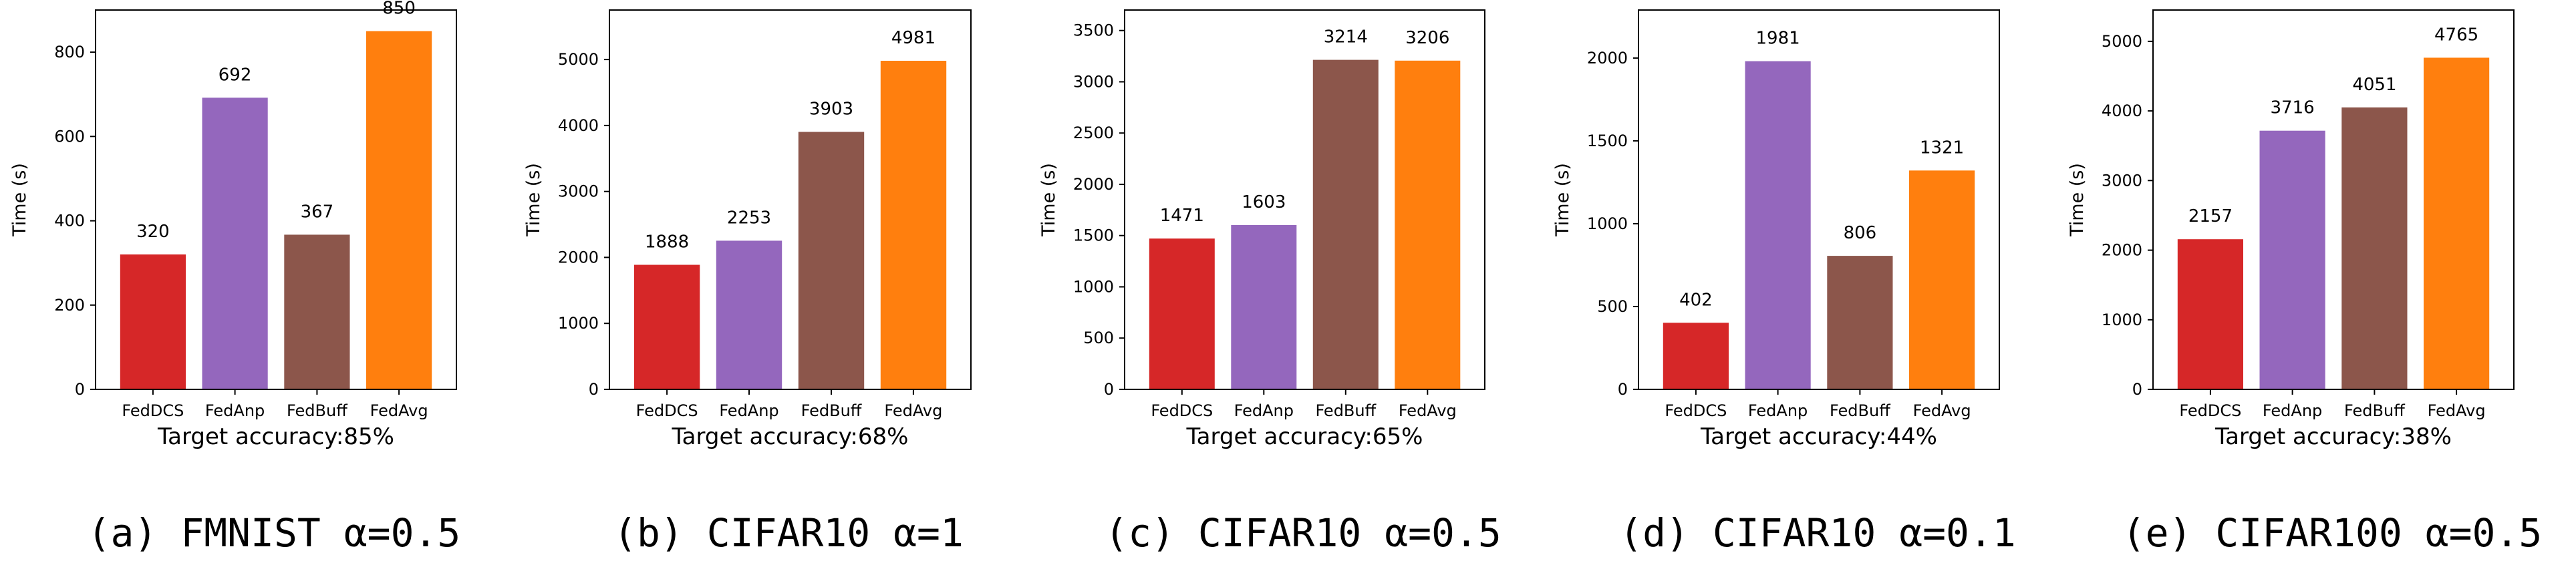 The image size is (2576, 561). What do you see at coordinates (1942, 148) in the screenshot?
I see `bar-value-label: 1321` at bounding box center [1942, 148].